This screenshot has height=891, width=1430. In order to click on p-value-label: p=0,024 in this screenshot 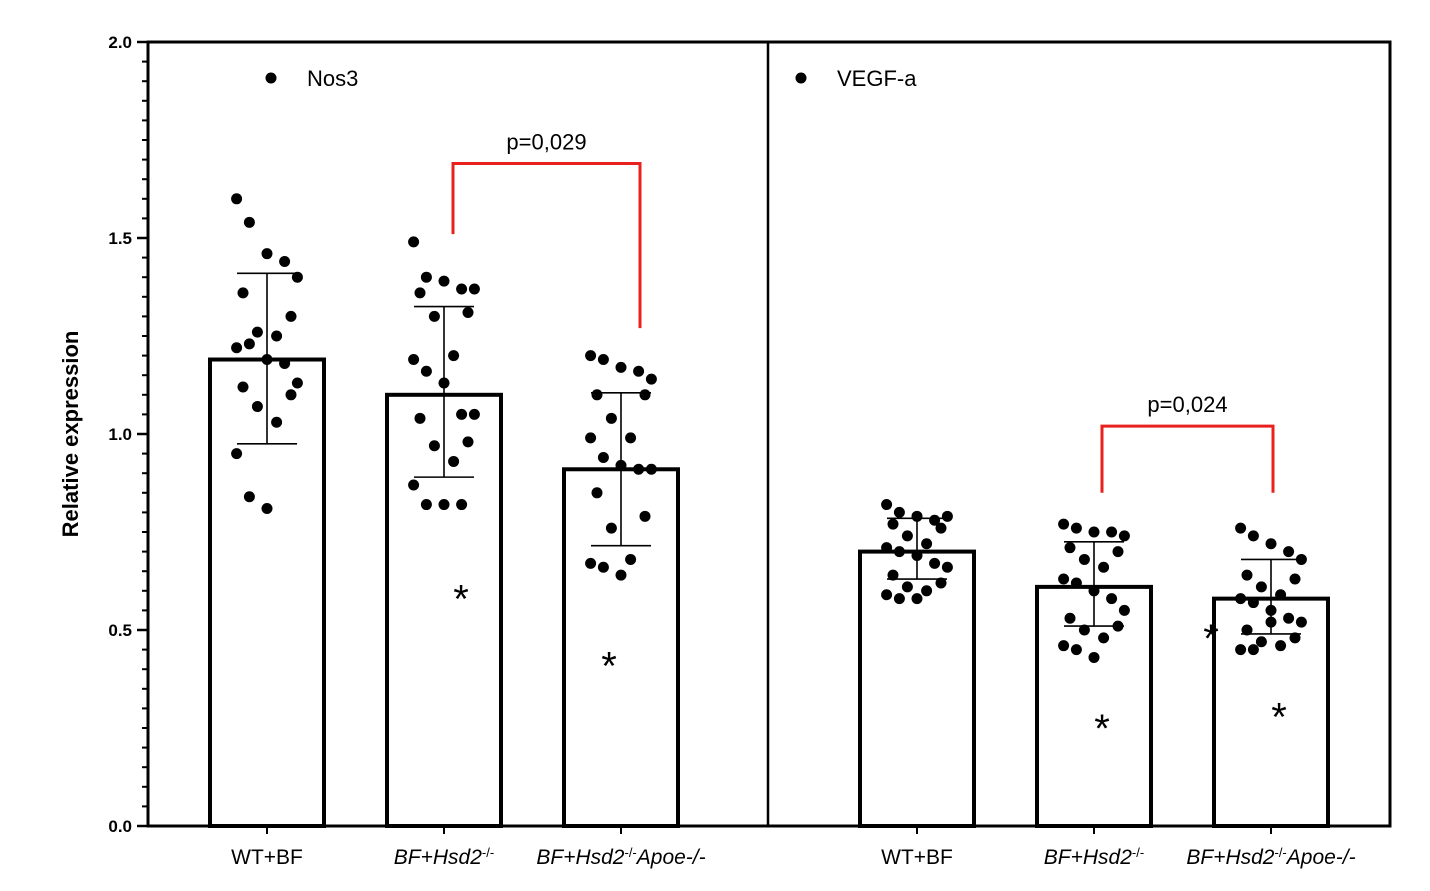, I will do `click(1187, 404)`.